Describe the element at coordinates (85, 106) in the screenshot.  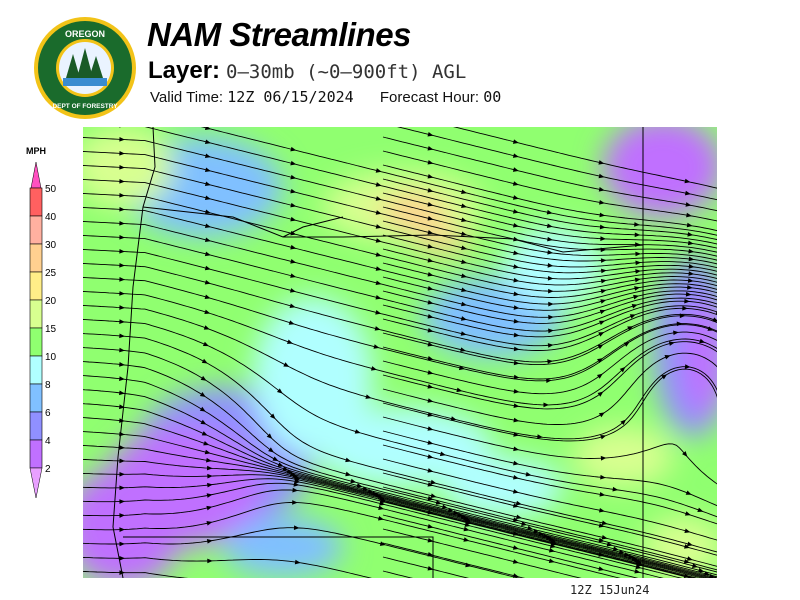
I see `svg-text: DEPT OF FORESTRY` at that location.